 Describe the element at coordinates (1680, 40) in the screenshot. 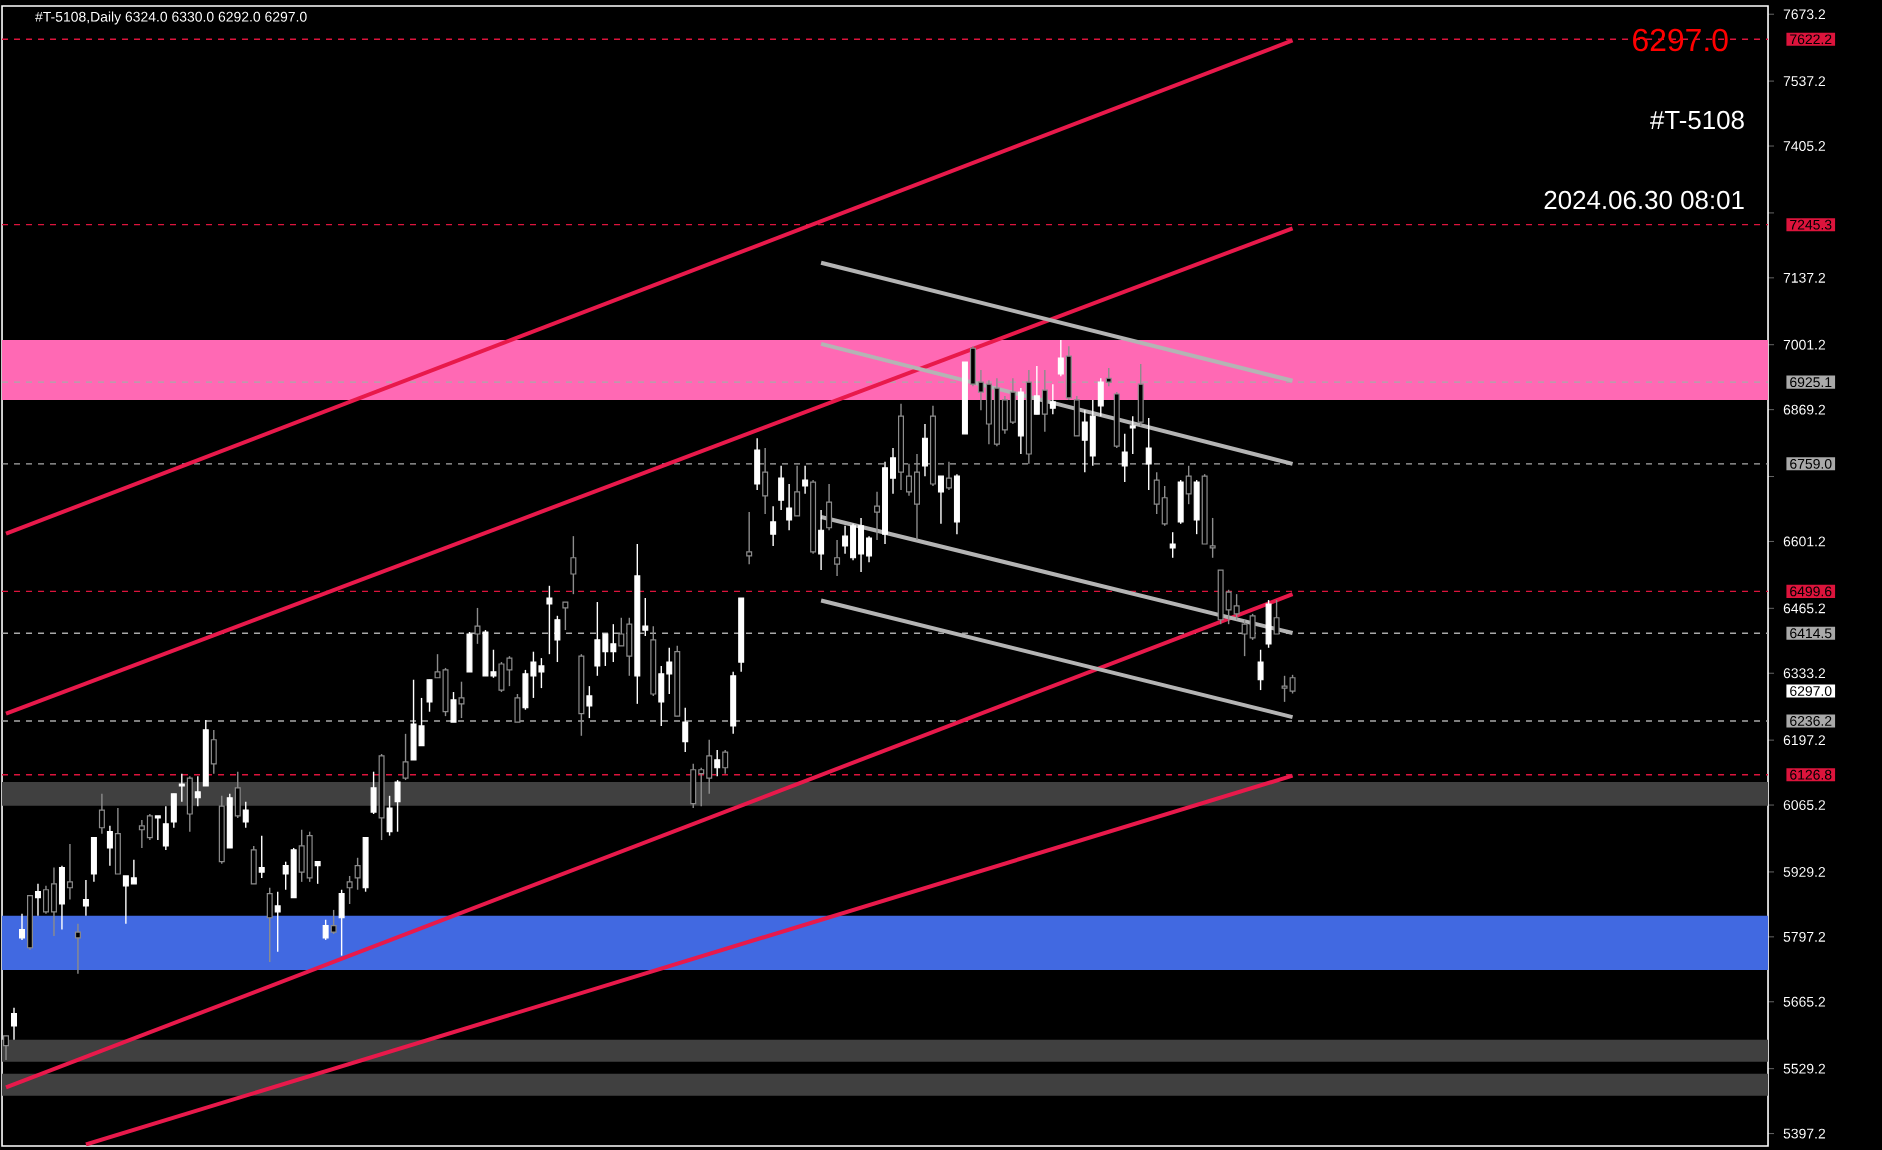

I see `annotation: 6297.0` at that location.